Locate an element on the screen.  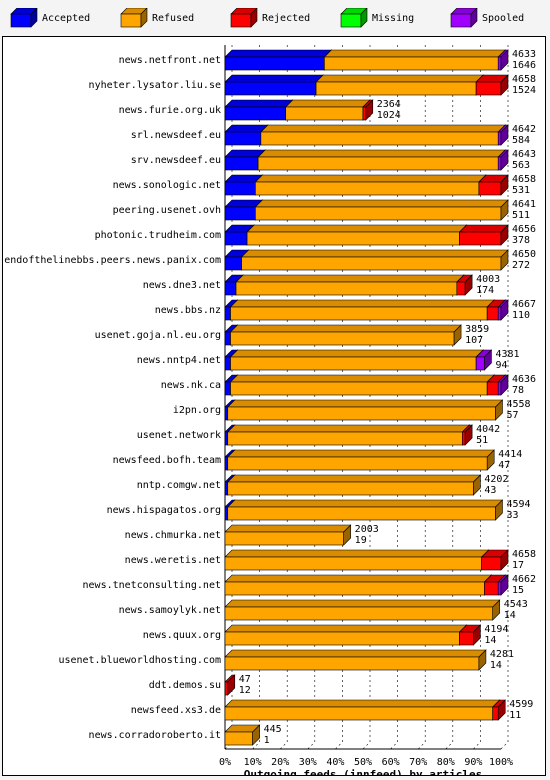
row-label: newsfeed.xs3.de is located at coordinates (176, 710).